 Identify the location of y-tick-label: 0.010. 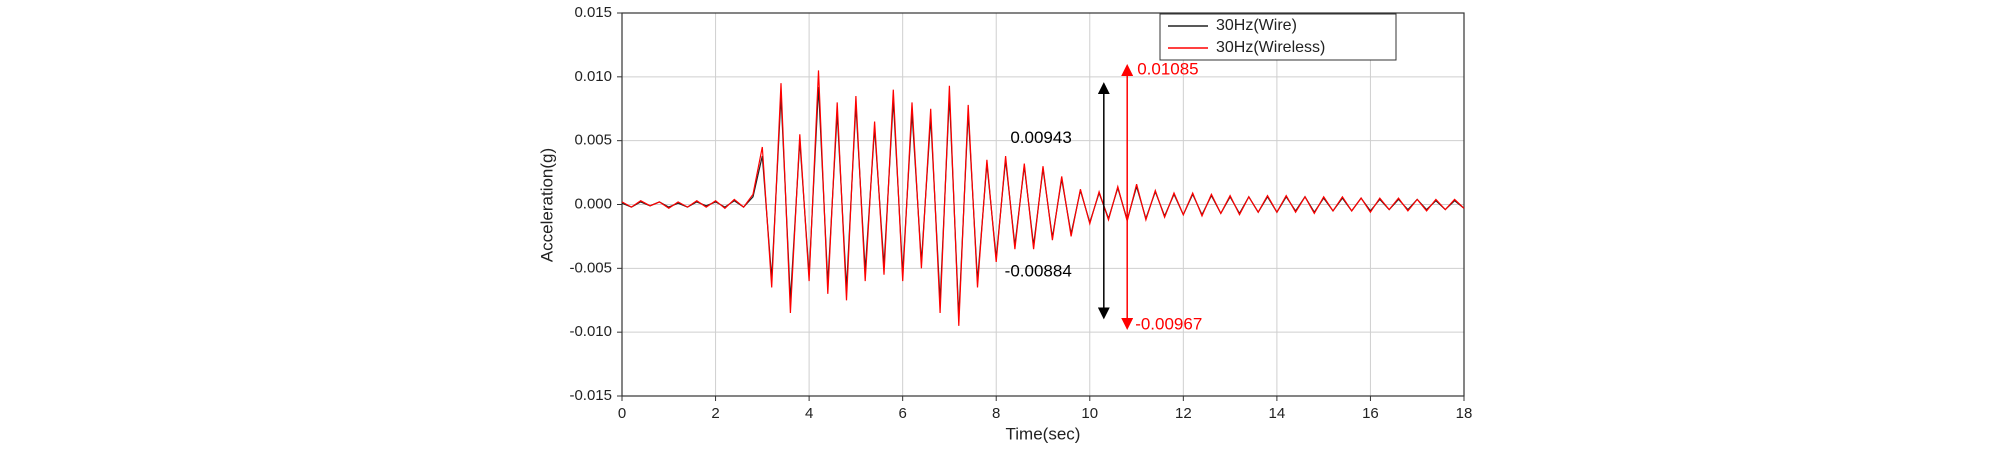
(593, 76).